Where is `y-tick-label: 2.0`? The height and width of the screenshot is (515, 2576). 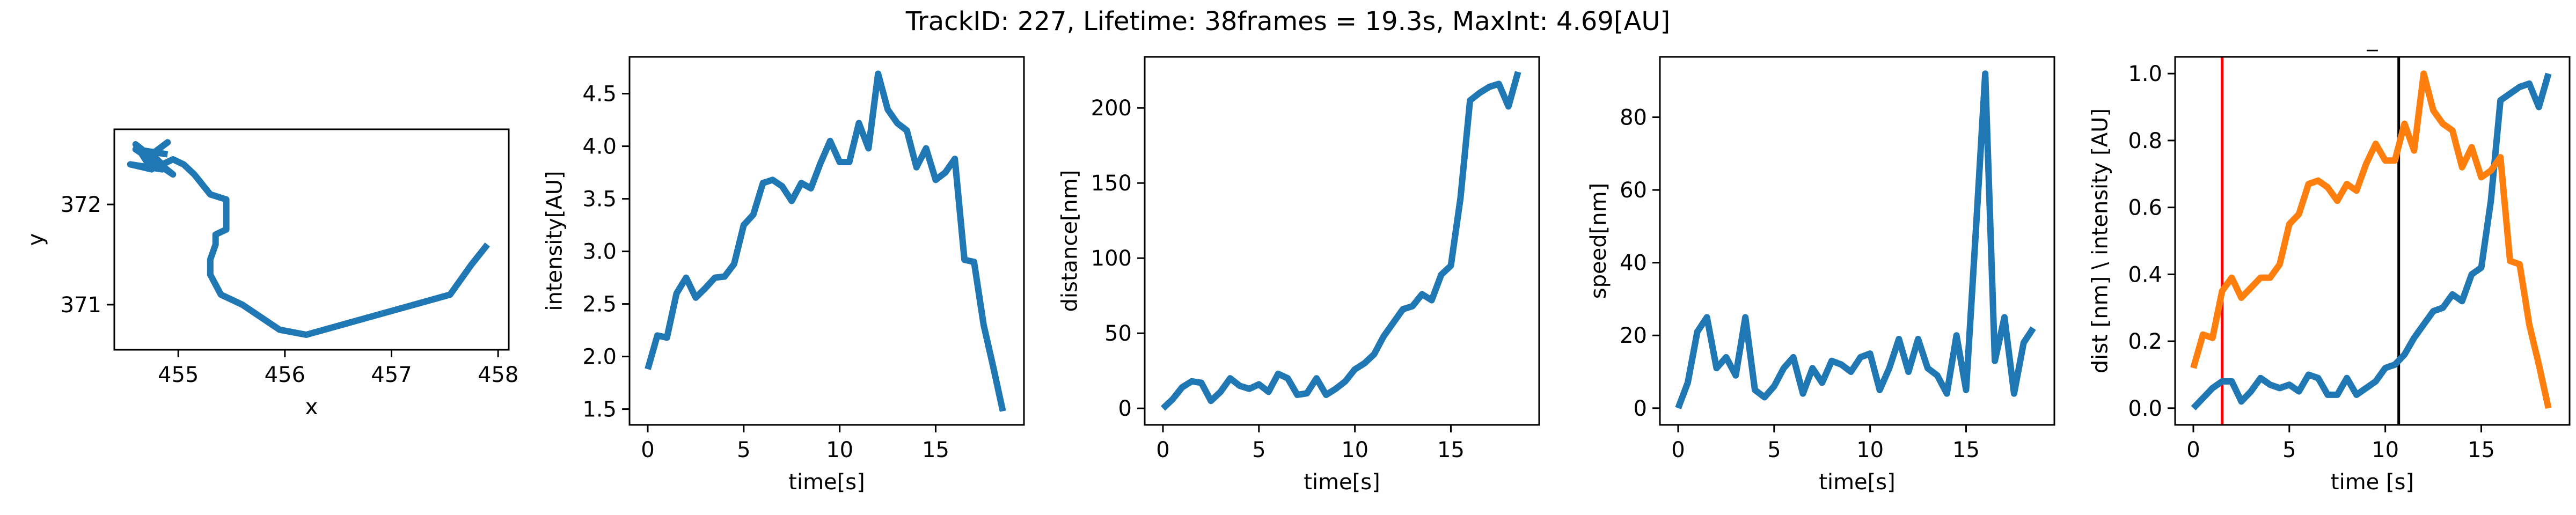 y-tick-label: 2.0 is located at coordinates (599, 358).